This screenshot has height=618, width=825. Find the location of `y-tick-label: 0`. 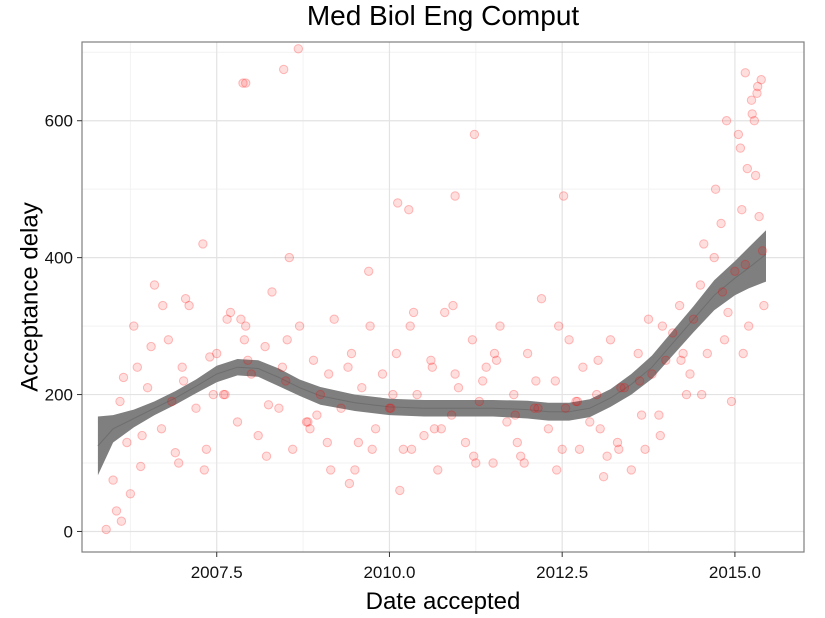

y-tick-label: 0 is located at coordinates (68, 531).